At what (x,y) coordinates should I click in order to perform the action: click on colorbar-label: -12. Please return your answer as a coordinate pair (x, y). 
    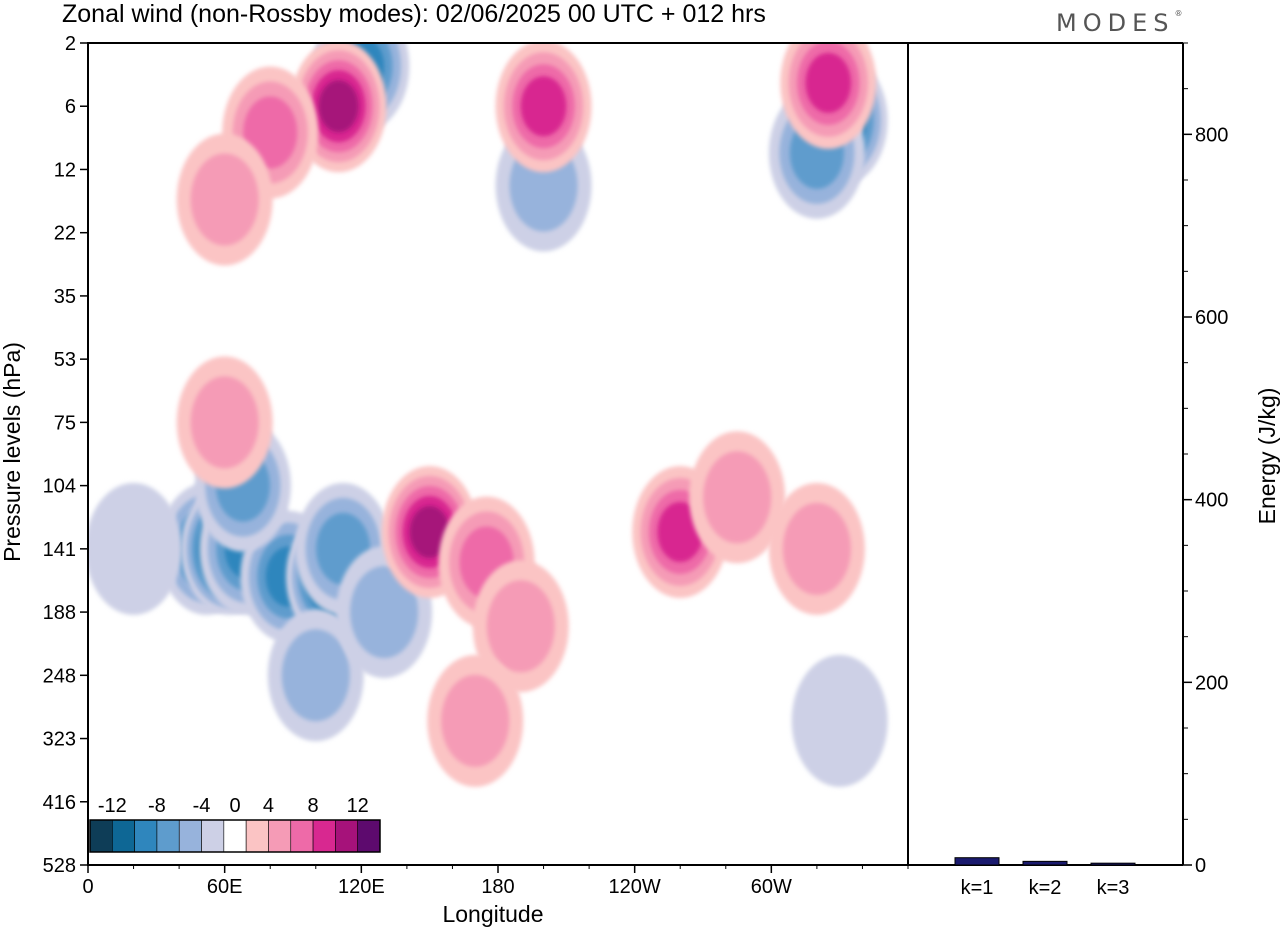
    Looking at the image, I should click on (112, 806).